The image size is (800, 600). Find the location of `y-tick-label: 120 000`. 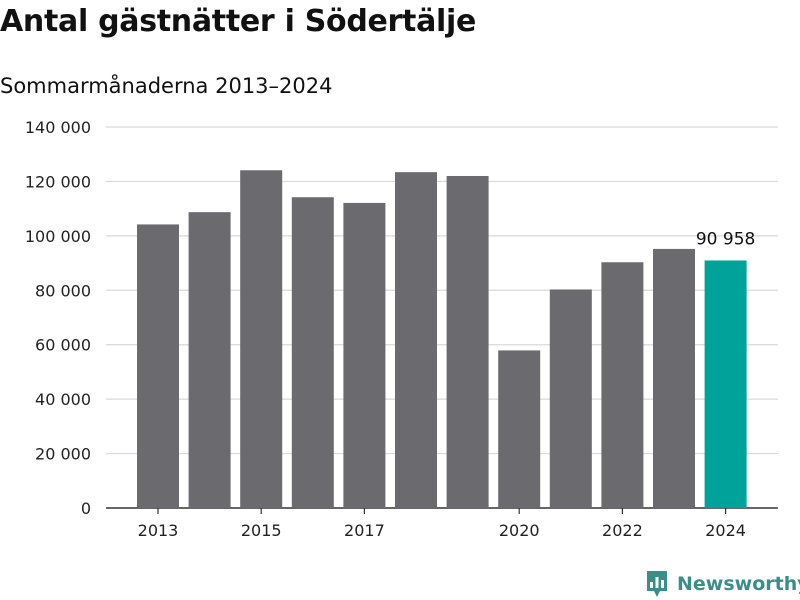

y-tick-label: 120 000 is located at coordinates (58, 181).